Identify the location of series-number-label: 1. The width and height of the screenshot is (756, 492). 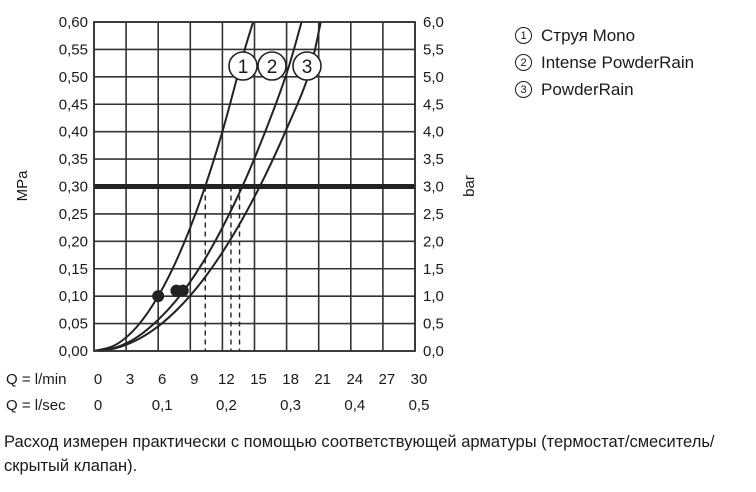
(243, 67).